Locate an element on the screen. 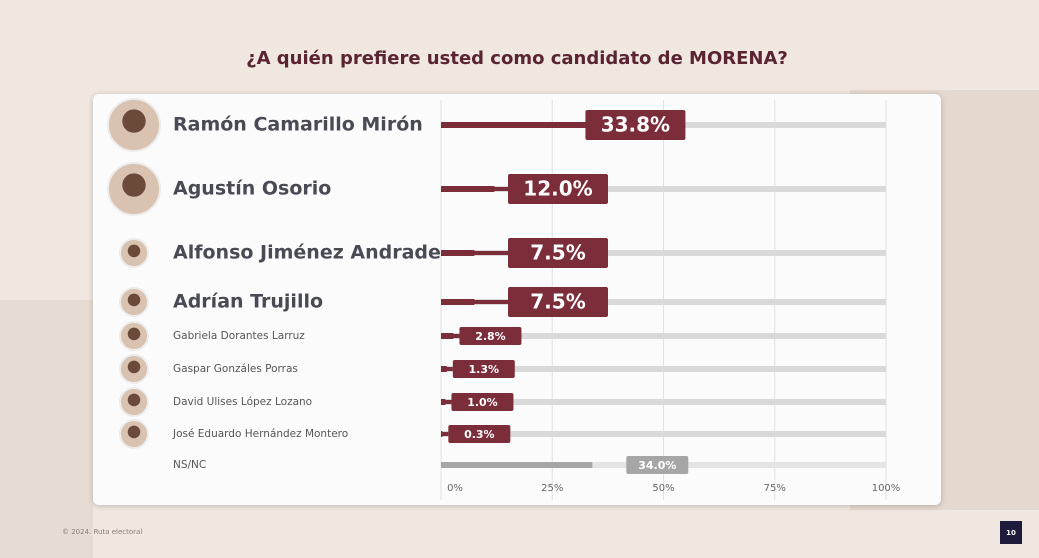  value-label: 34.0% is located at coordinates (657, 465).